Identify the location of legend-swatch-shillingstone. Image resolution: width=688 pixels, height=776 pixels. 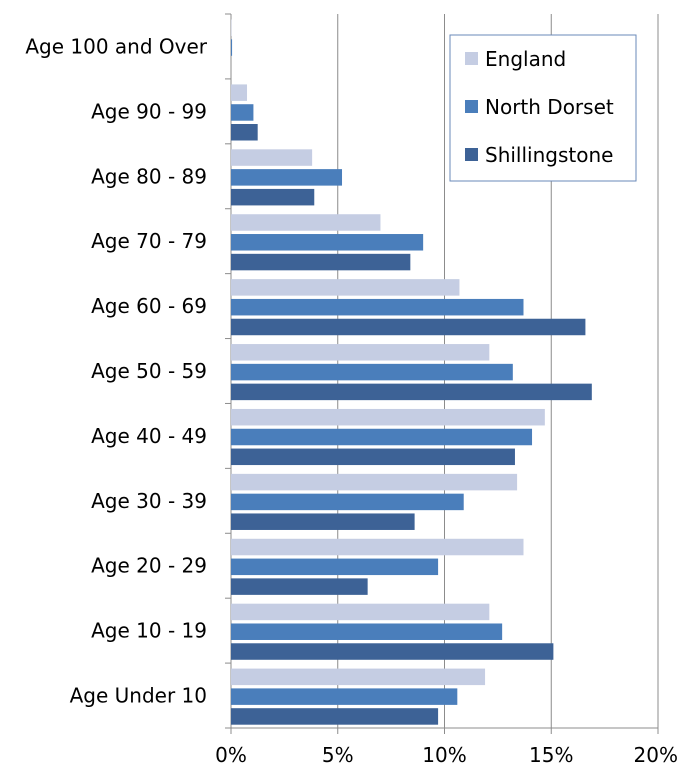
(471, 154).